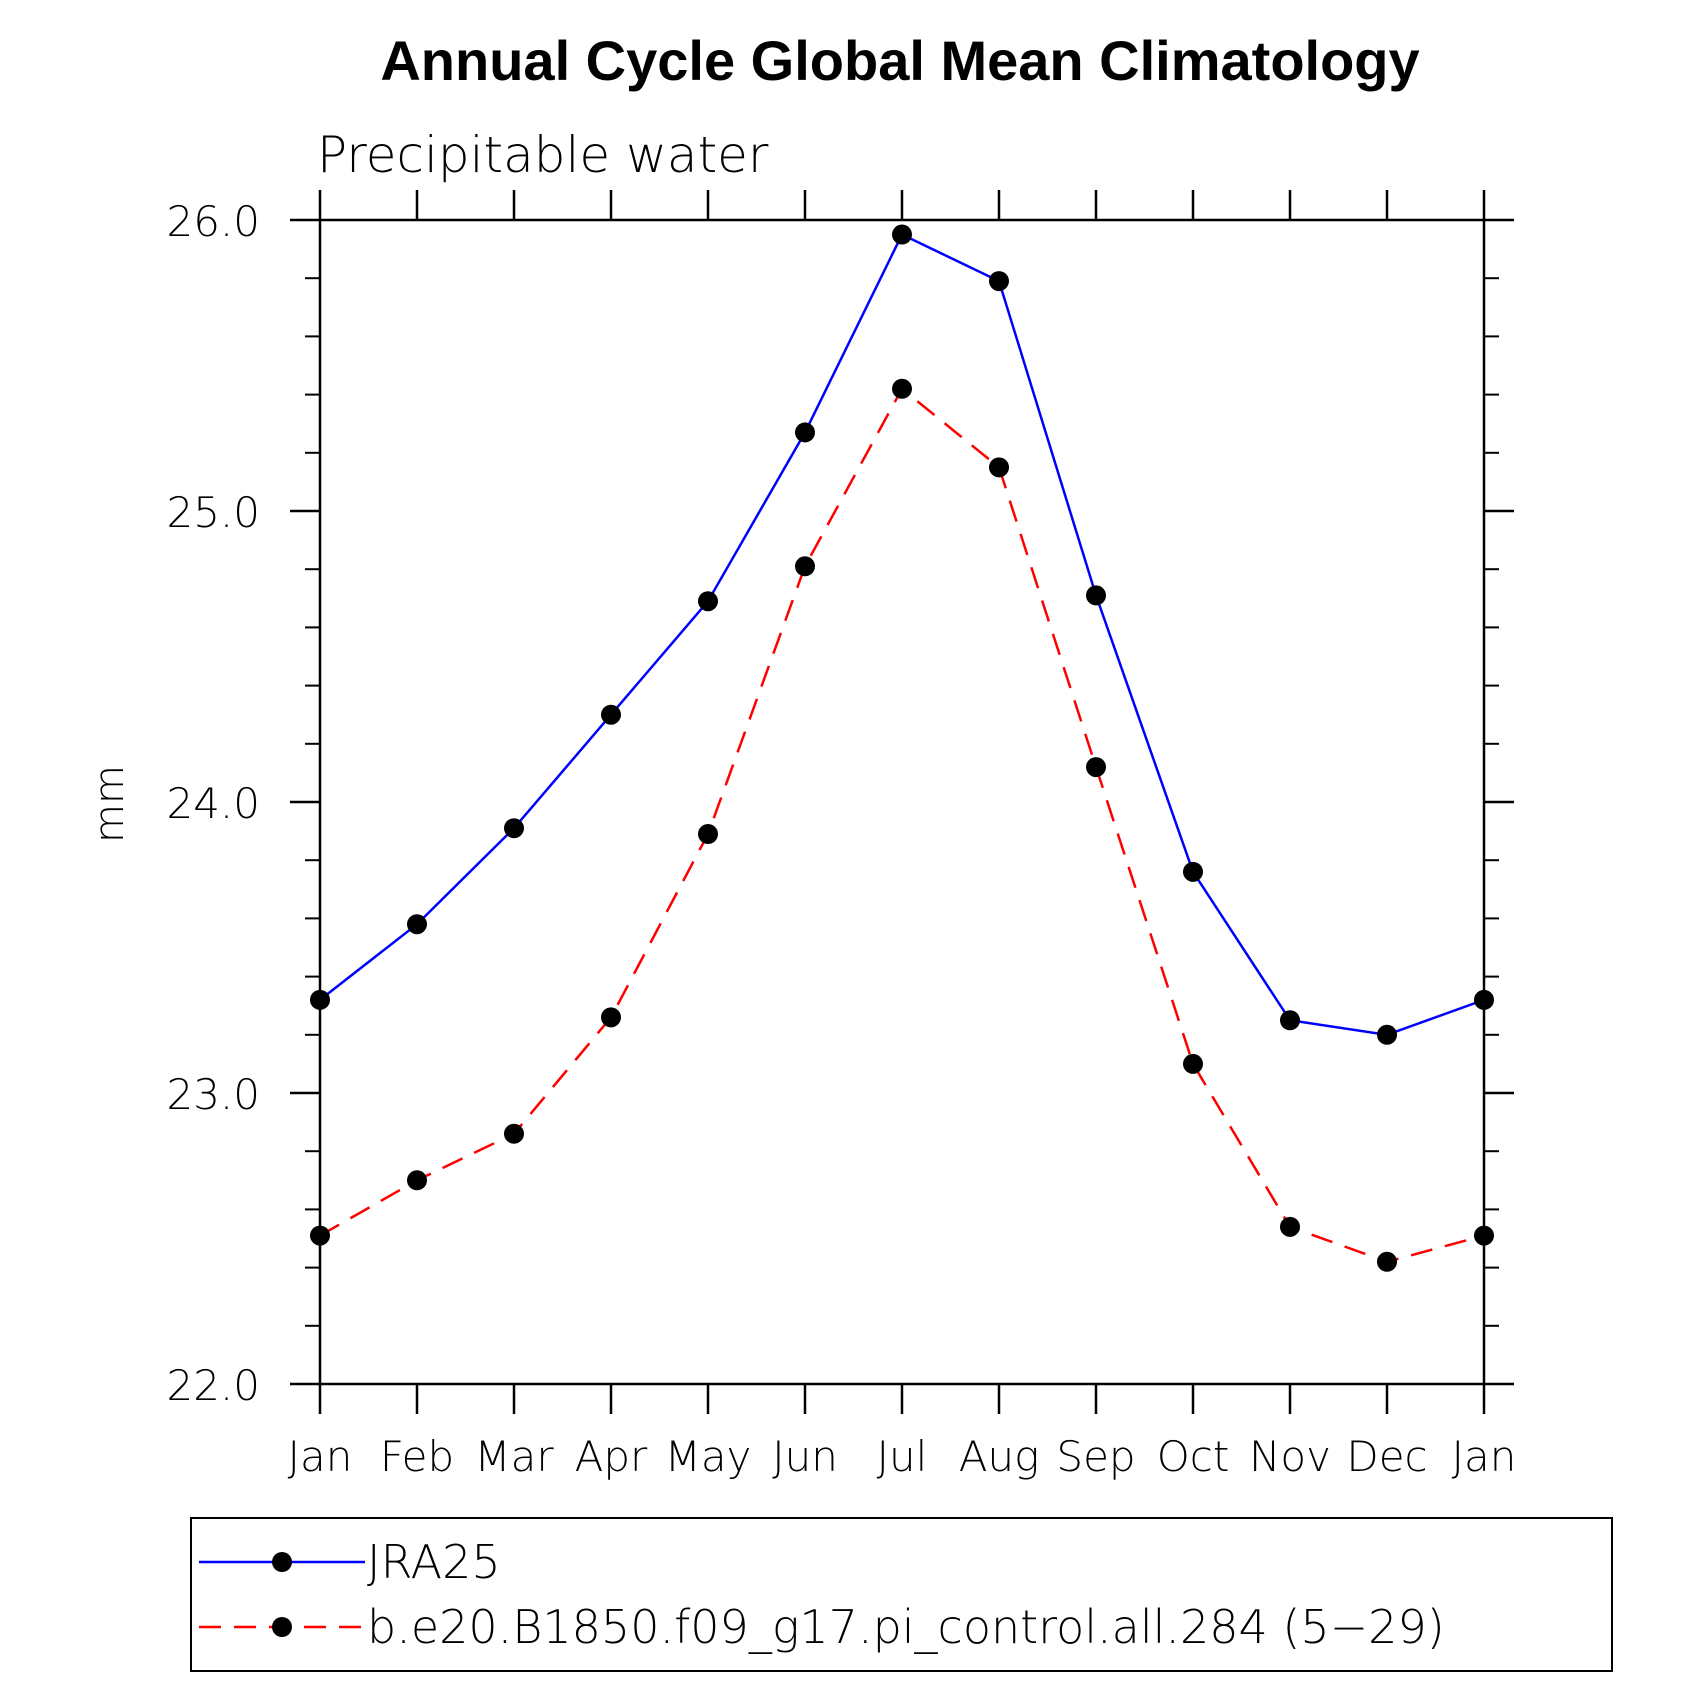  What do you see at coordinates (213, 512) in the screenshot?
I see `y-tick-label: 25.0` at bounding box center [213, 512].